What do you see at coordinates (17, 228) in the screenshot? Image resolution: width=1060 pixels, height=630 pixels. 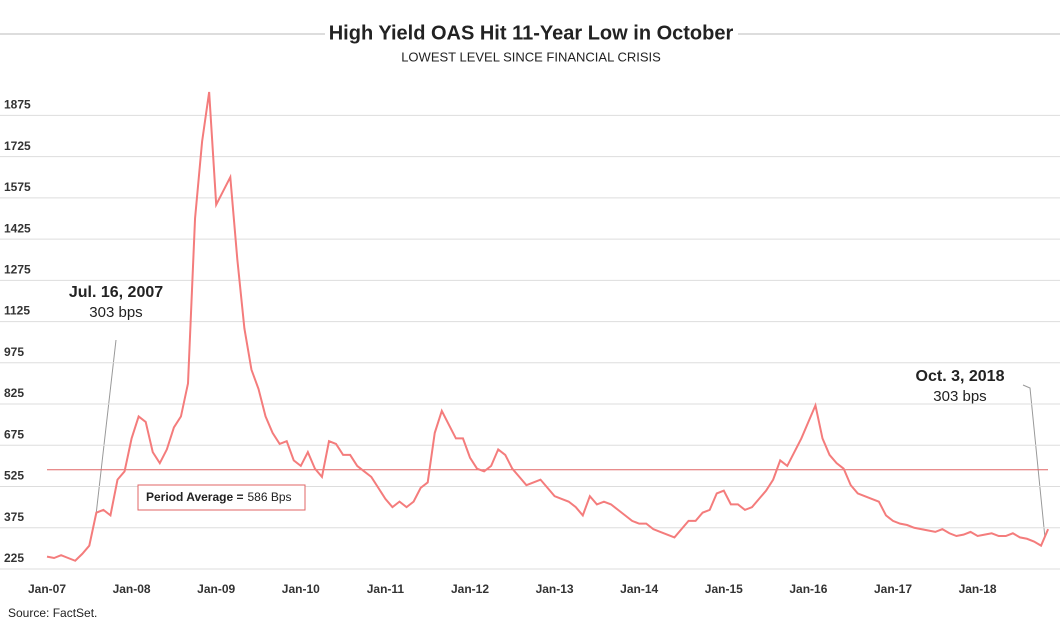 I see `y-tick-label: 1425` at bounding box center [17, 228].